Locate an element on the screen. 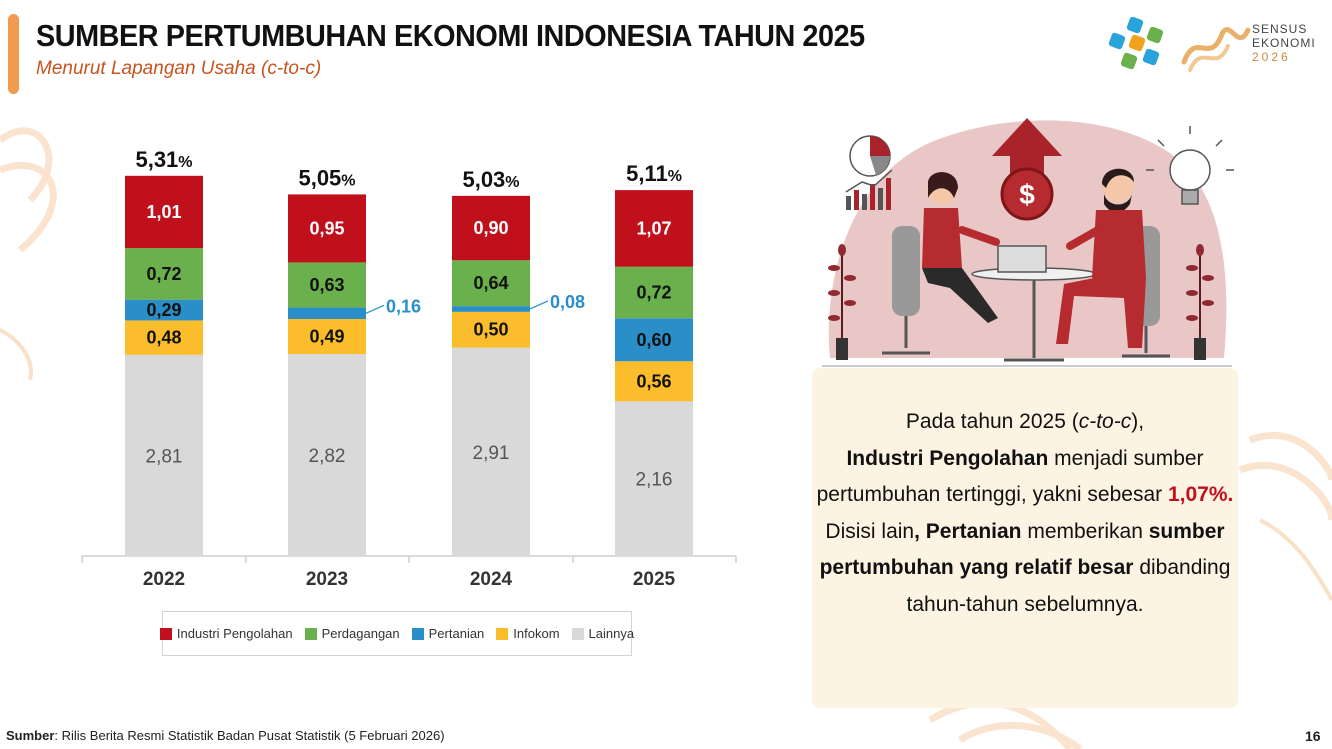  data-label: 2,91 is located at coordinates (491, 453).